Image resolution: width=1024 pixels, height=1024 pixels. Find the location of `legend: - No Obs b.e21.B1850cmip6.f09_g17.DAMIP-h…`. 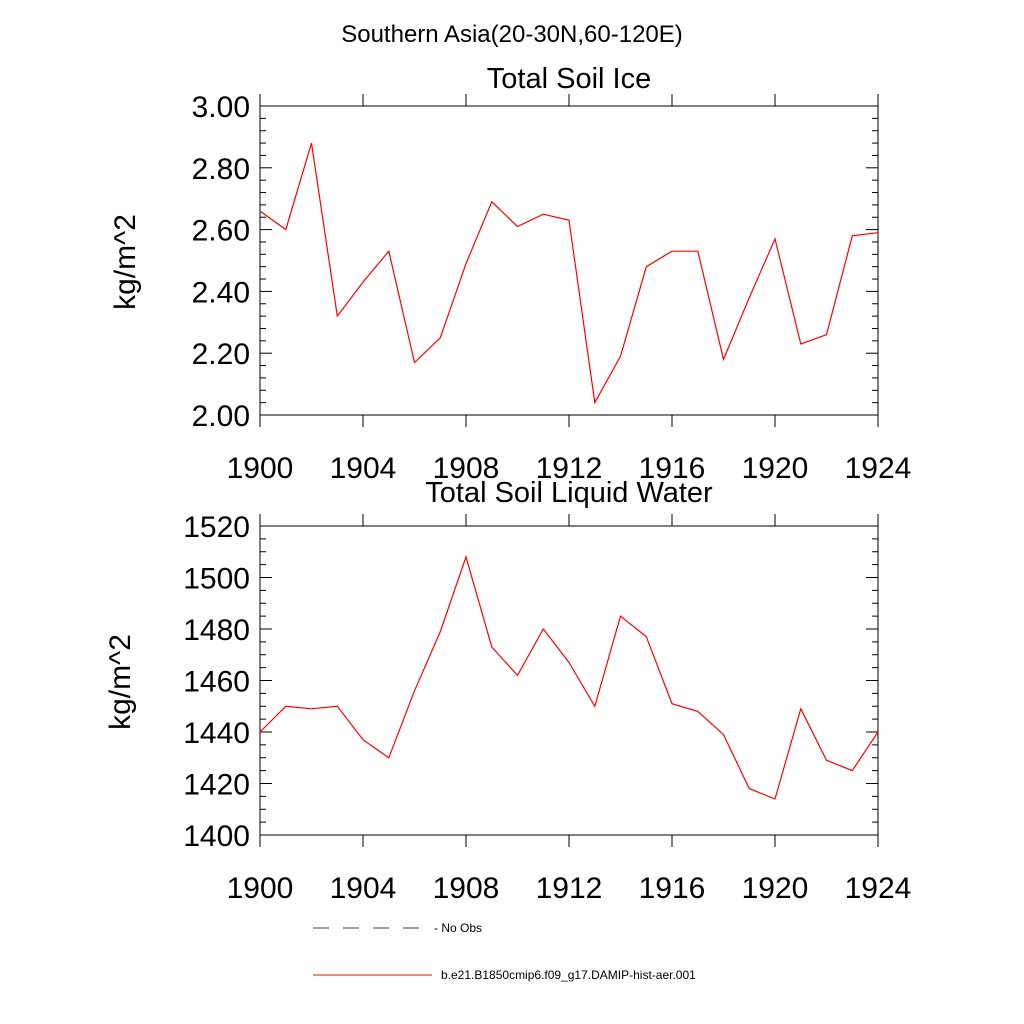

legend: - No Obs b.e21.B1850cmip6.f09_g17.DAMIP-h… is located at coordinates (504, 951).